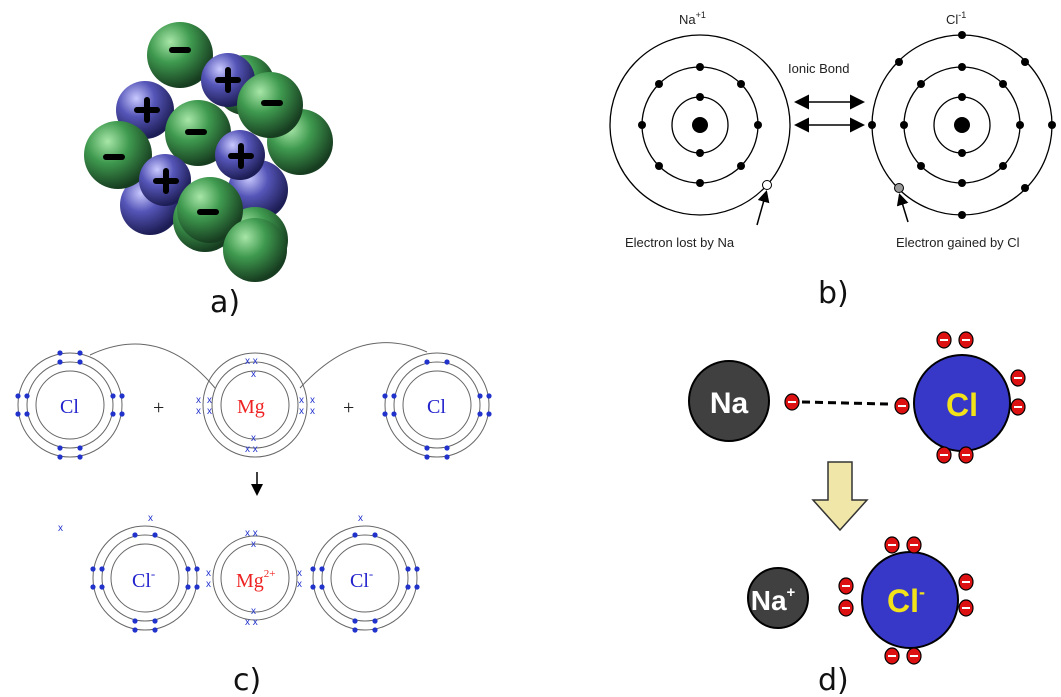  Describe the element at coordinates (845, 403) in the screenshot. I see `transfer-dashes` at that location.